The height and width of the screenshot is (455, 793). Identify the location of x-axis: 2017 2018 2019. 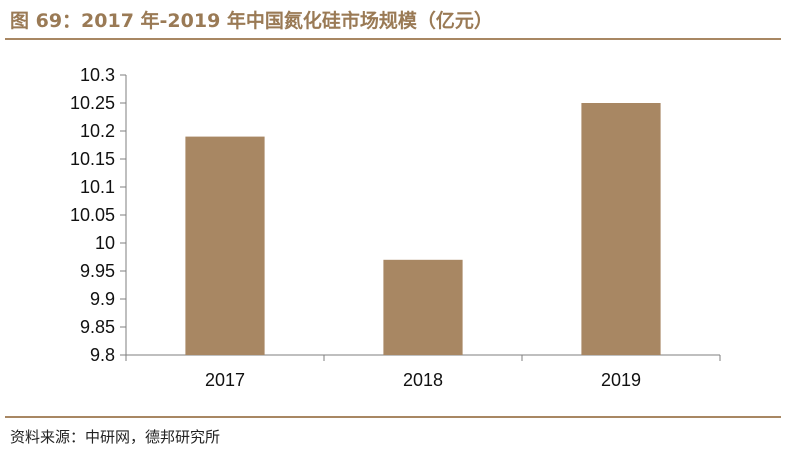
(423, 372).